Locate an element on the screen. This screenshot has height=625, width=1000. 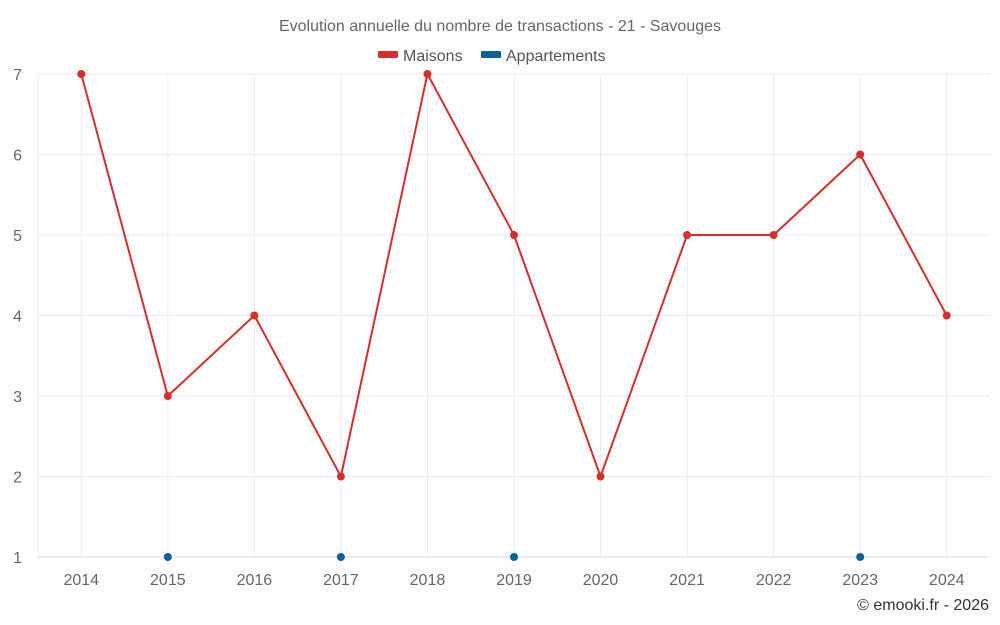
x-tick-label: 2017 is located at coordinates (341, 580).